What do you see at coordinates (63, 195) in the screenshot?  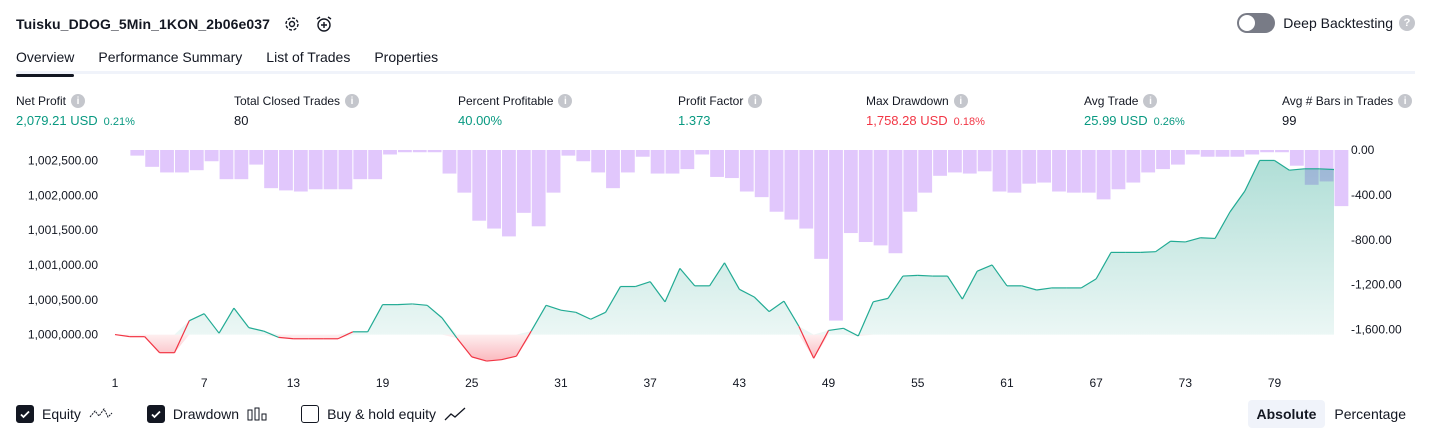 I see `left-axis-tick-label: 1,002,000.00` at bounding box center [63, 195].